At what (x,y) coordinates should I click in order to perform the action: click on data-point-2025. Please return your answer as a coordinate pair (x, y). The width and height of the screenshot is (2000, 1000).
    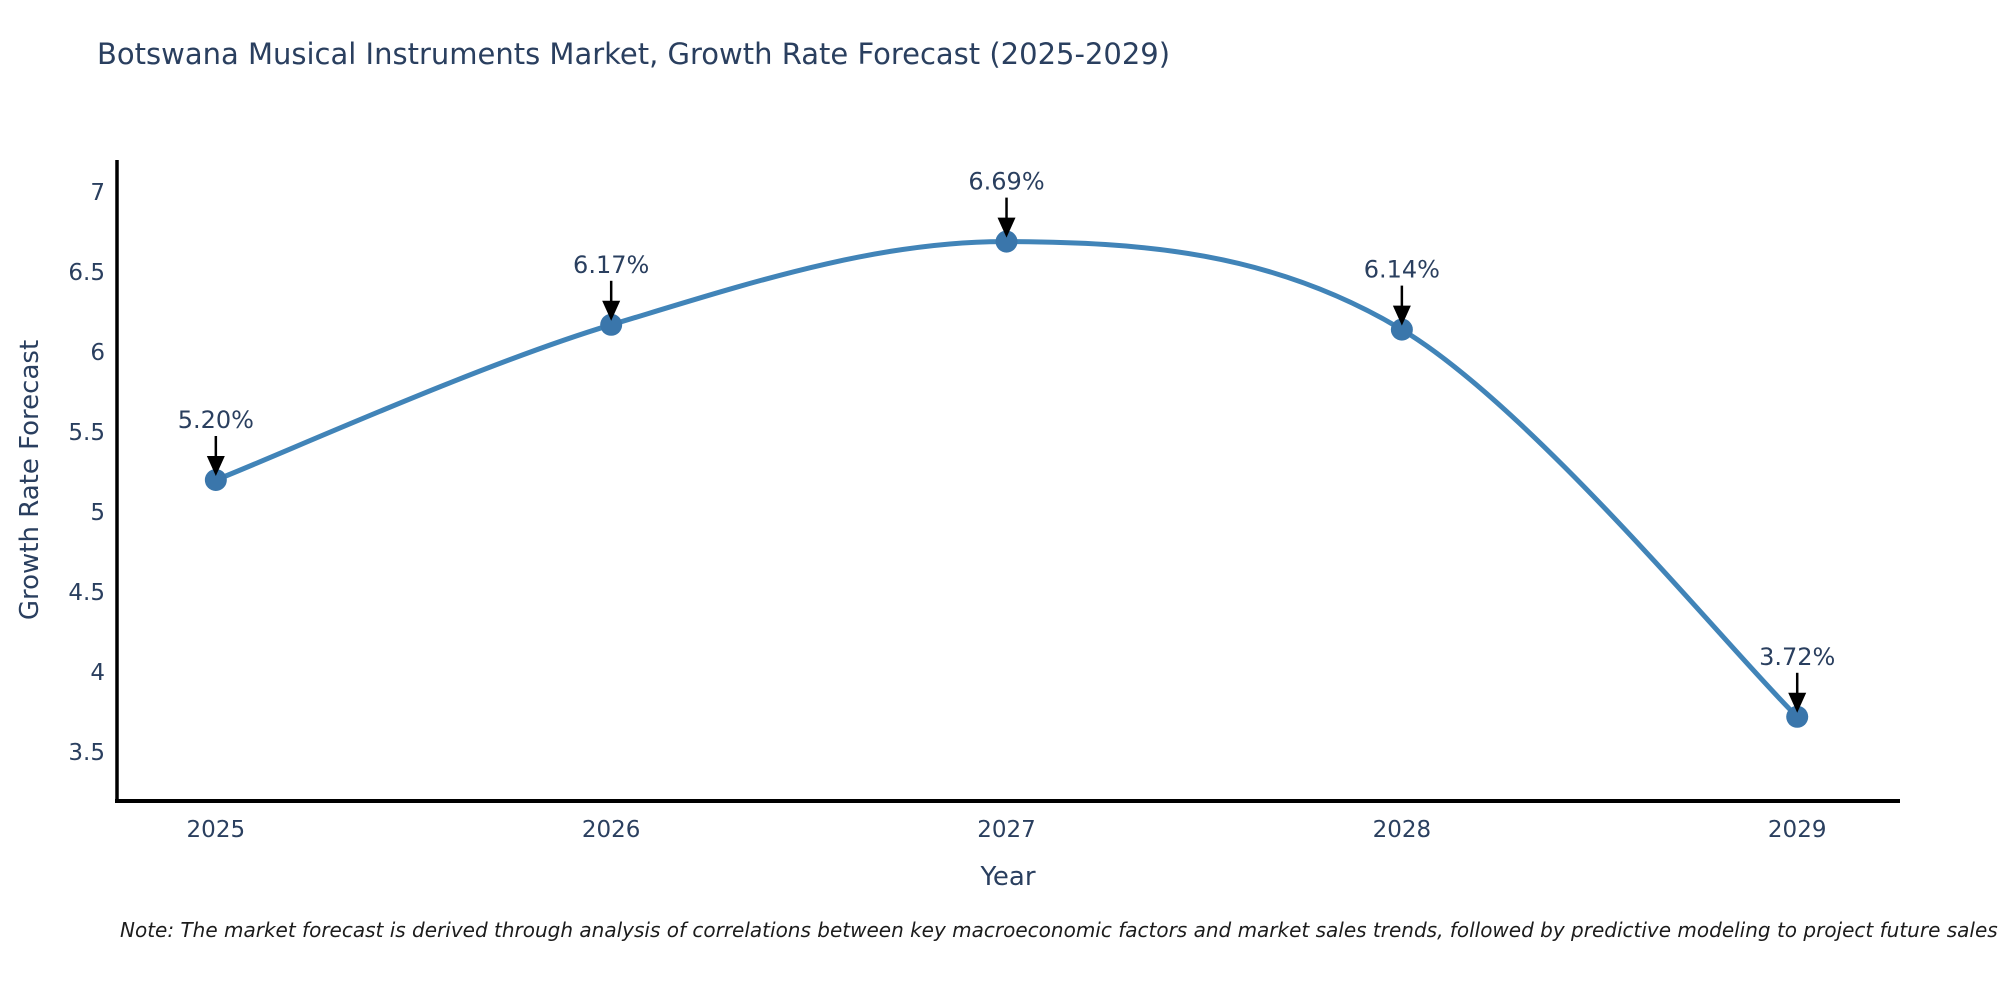
    Looking at the image, I should click on (215, 480).